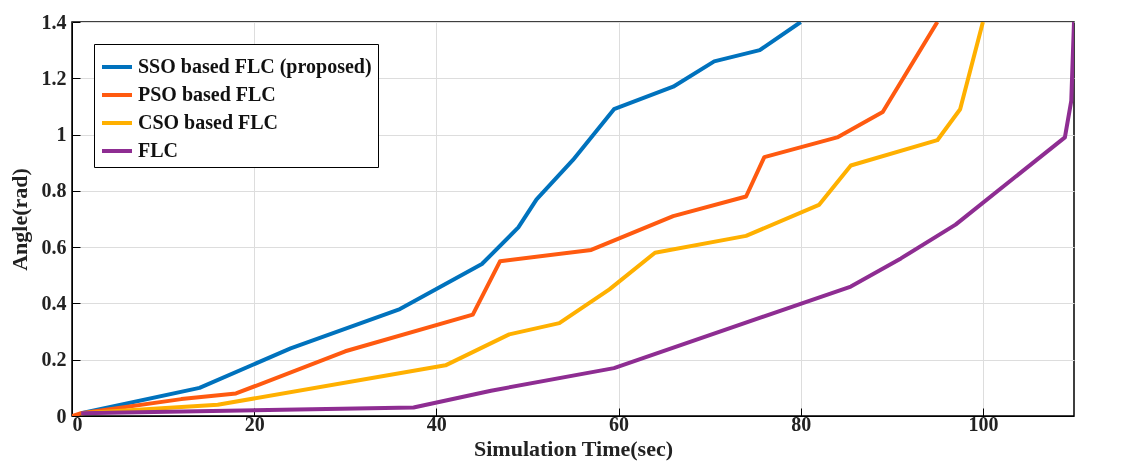 This screenshot has height=466, width=1126. What do you see at coordinates (983, 423) in the screenshot?
I see `x-tick-label: 100` at bounding box center [983, 423].